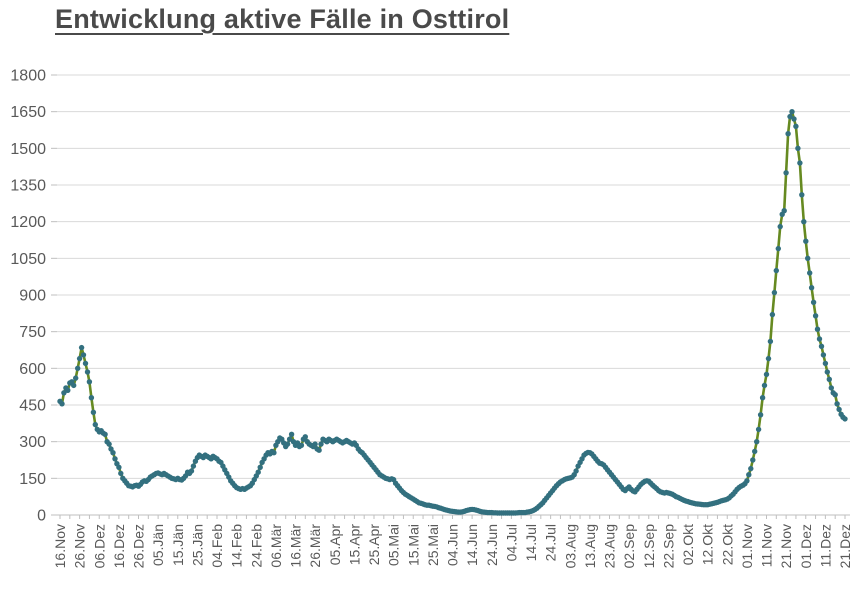 The width and height of the screenshot is (863, 594). I want to click on x-axis-label: 16.Nov, so click(60, 546).